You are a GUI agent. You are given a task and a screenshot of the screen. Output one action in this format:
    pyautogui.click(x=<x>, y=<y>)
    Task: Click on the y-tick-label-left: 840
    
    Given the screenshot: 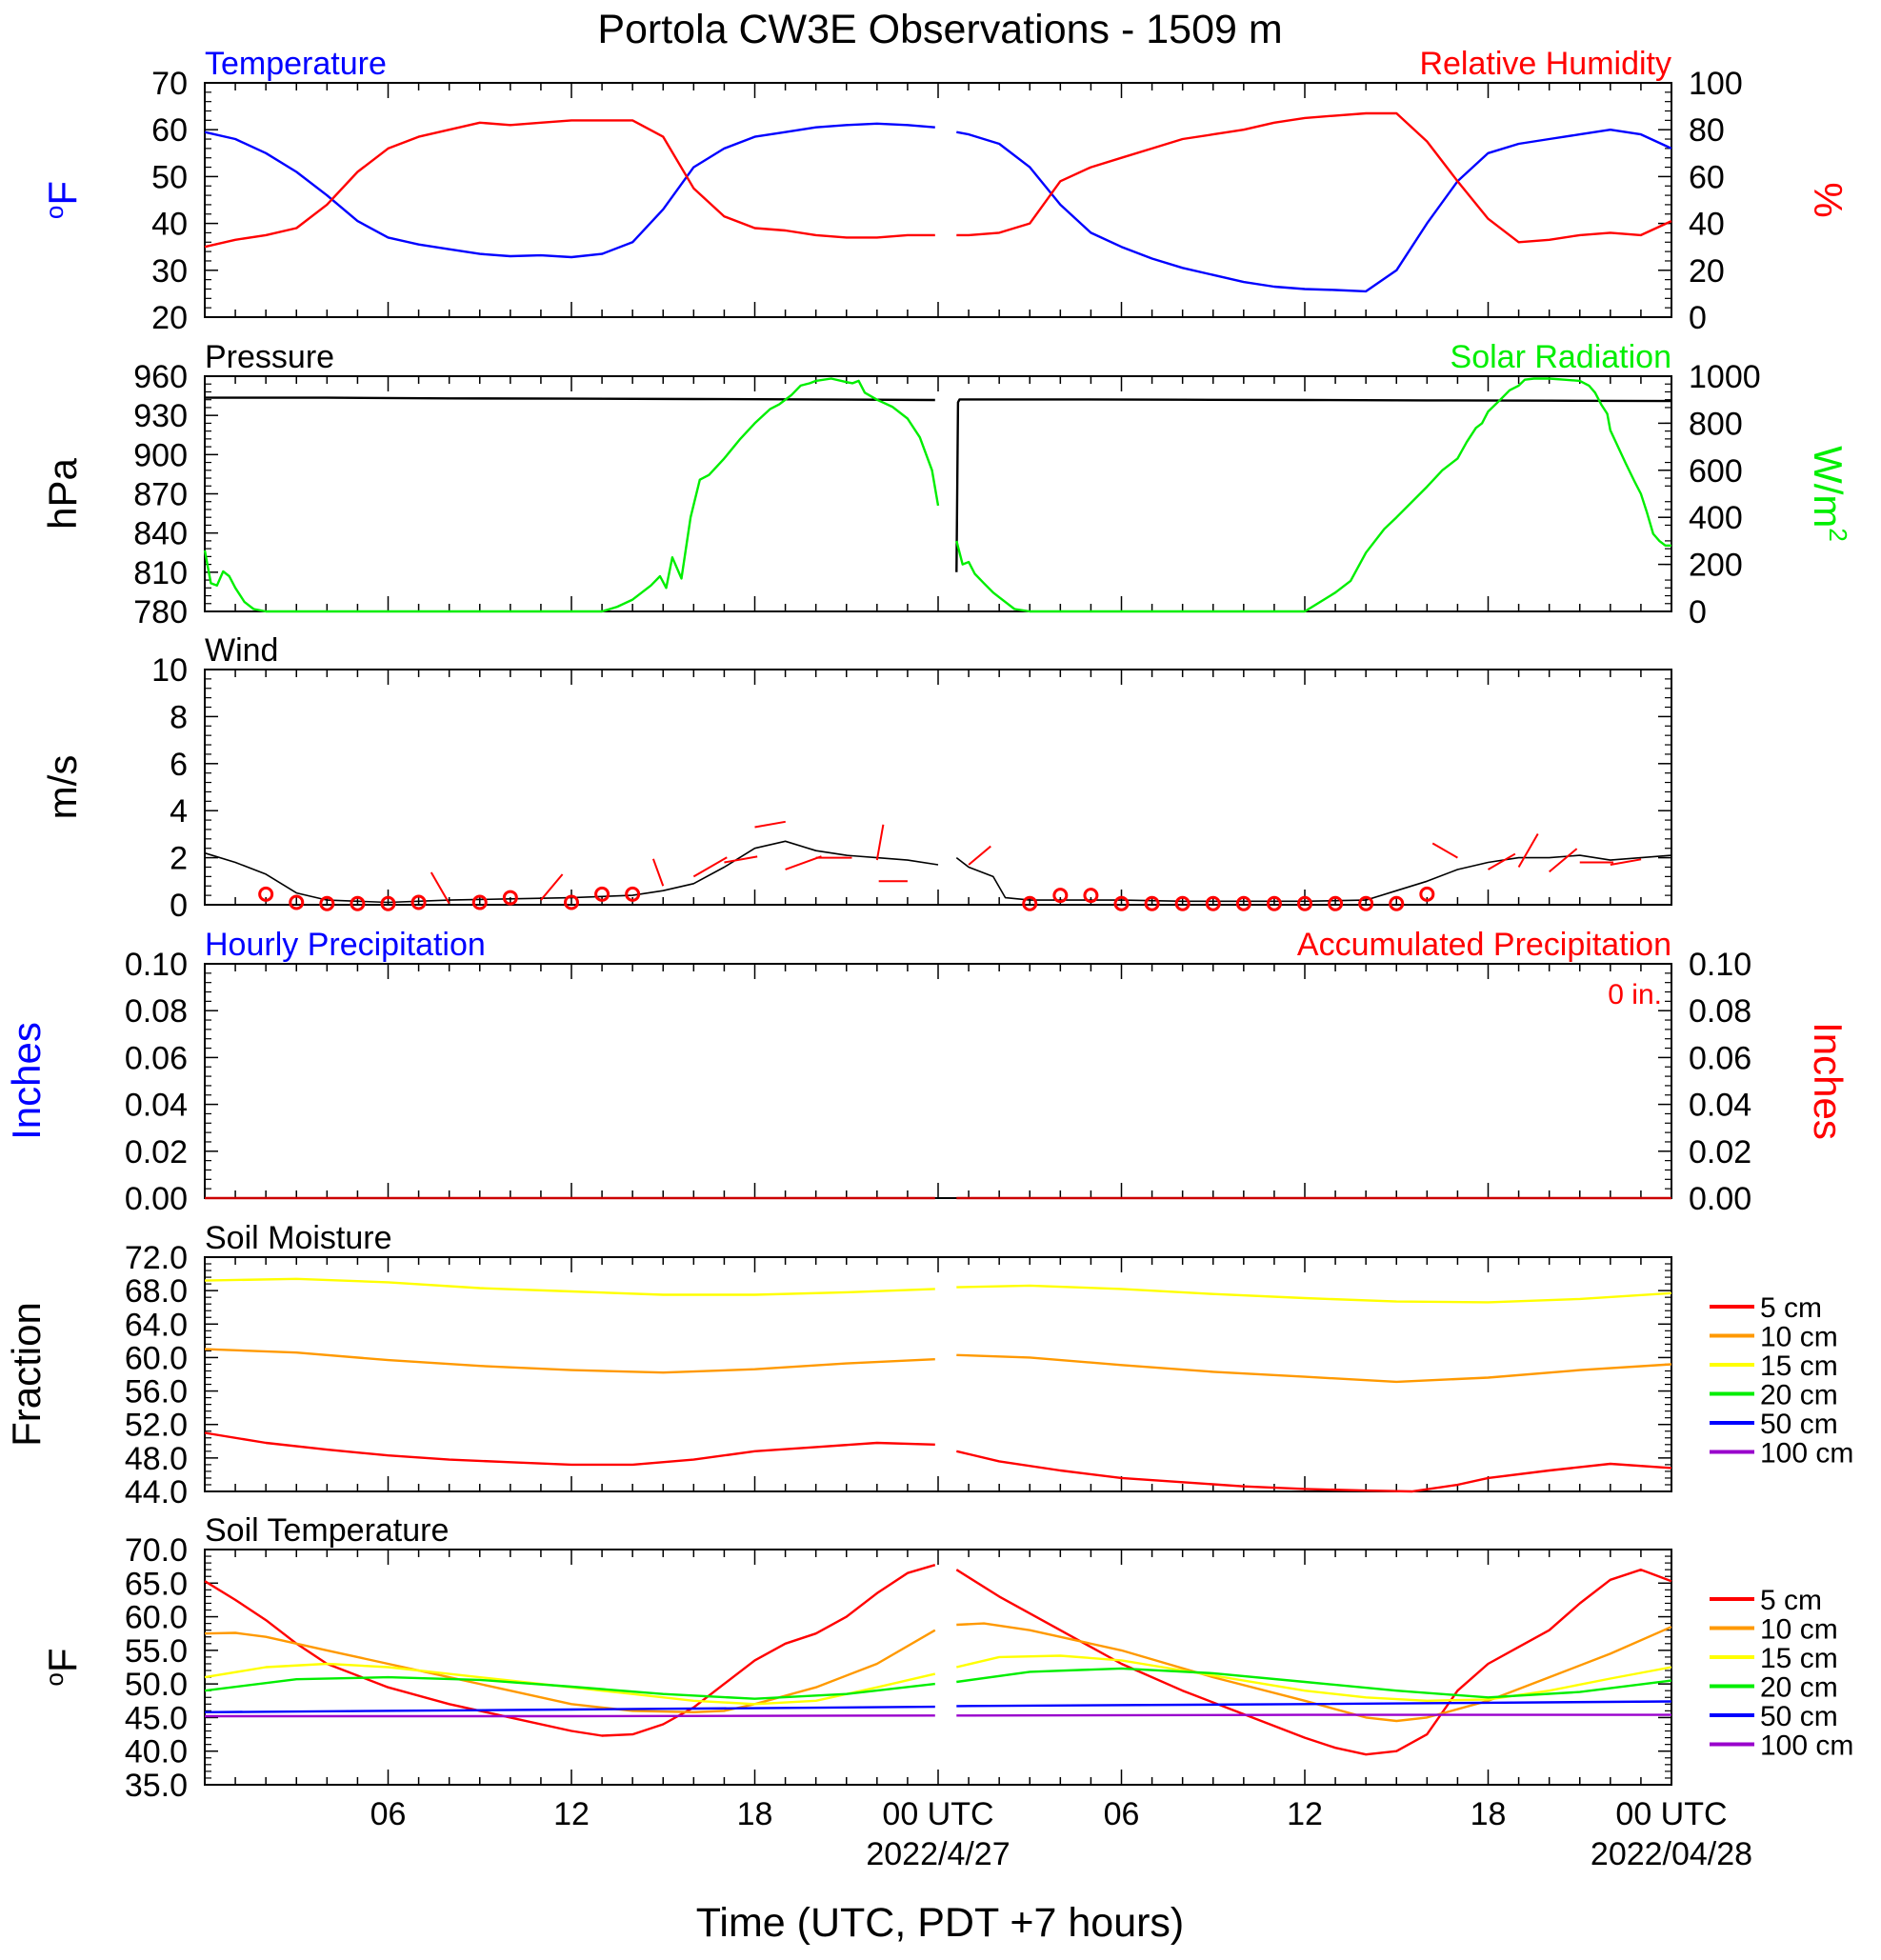 What is the action you would take?
    pyautogui.click(x=160, y=534)
    